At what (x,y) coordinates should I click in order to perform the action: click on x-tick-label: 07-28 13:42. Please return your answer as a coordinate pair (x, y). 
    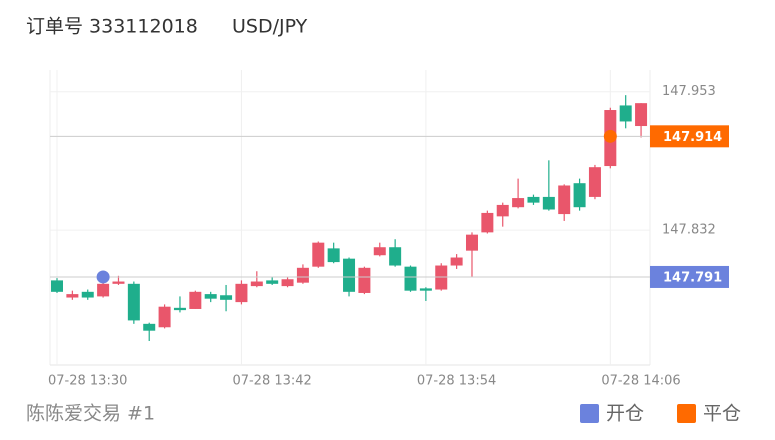
    Looking at the image, I should click on (271, 381).